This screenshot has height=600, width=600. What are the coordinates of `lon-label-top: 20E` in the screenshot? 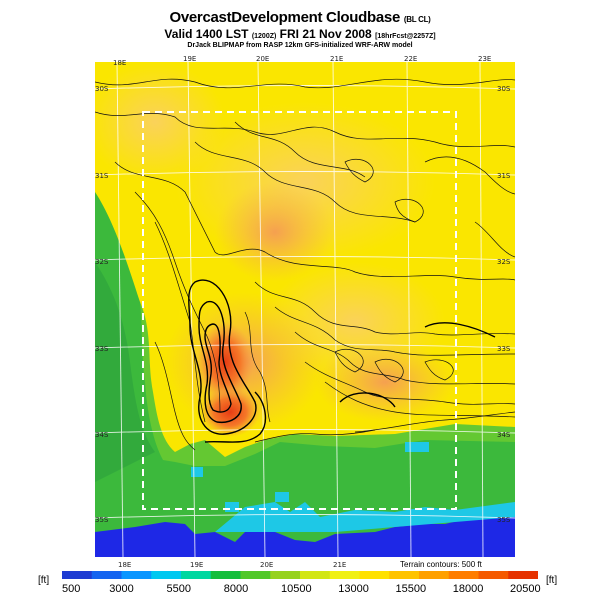 It's located at (263, 59).